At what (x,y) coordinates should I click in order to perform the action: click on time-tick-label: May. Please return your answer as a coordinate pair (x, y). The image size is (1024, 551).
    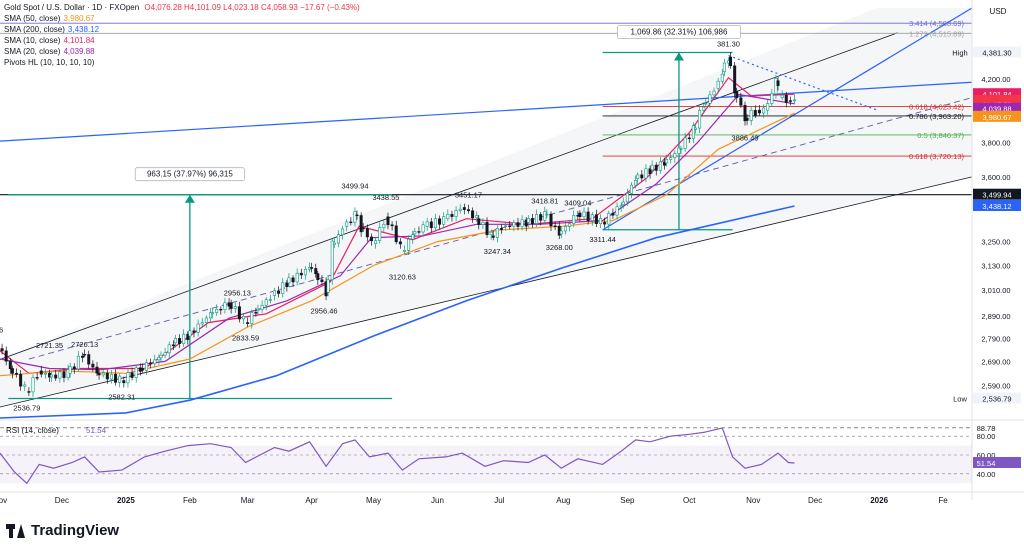
    Looking at the image, I should click on (373, 500).